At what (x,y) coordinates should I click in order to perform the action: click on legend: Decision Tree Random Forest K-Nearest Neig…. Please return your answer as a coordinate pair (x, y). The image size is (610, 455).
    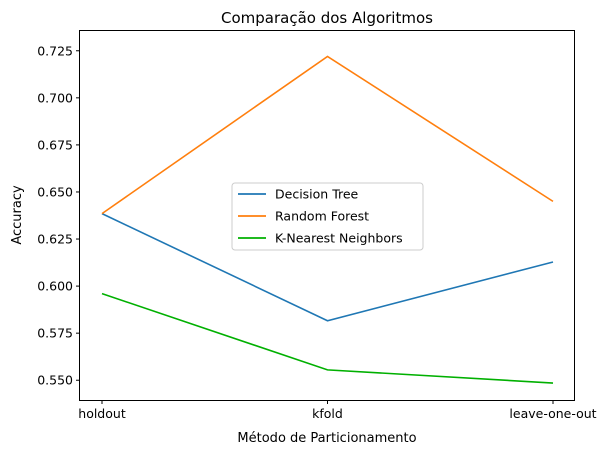
    Looking at the image, I should click on (327, 216).